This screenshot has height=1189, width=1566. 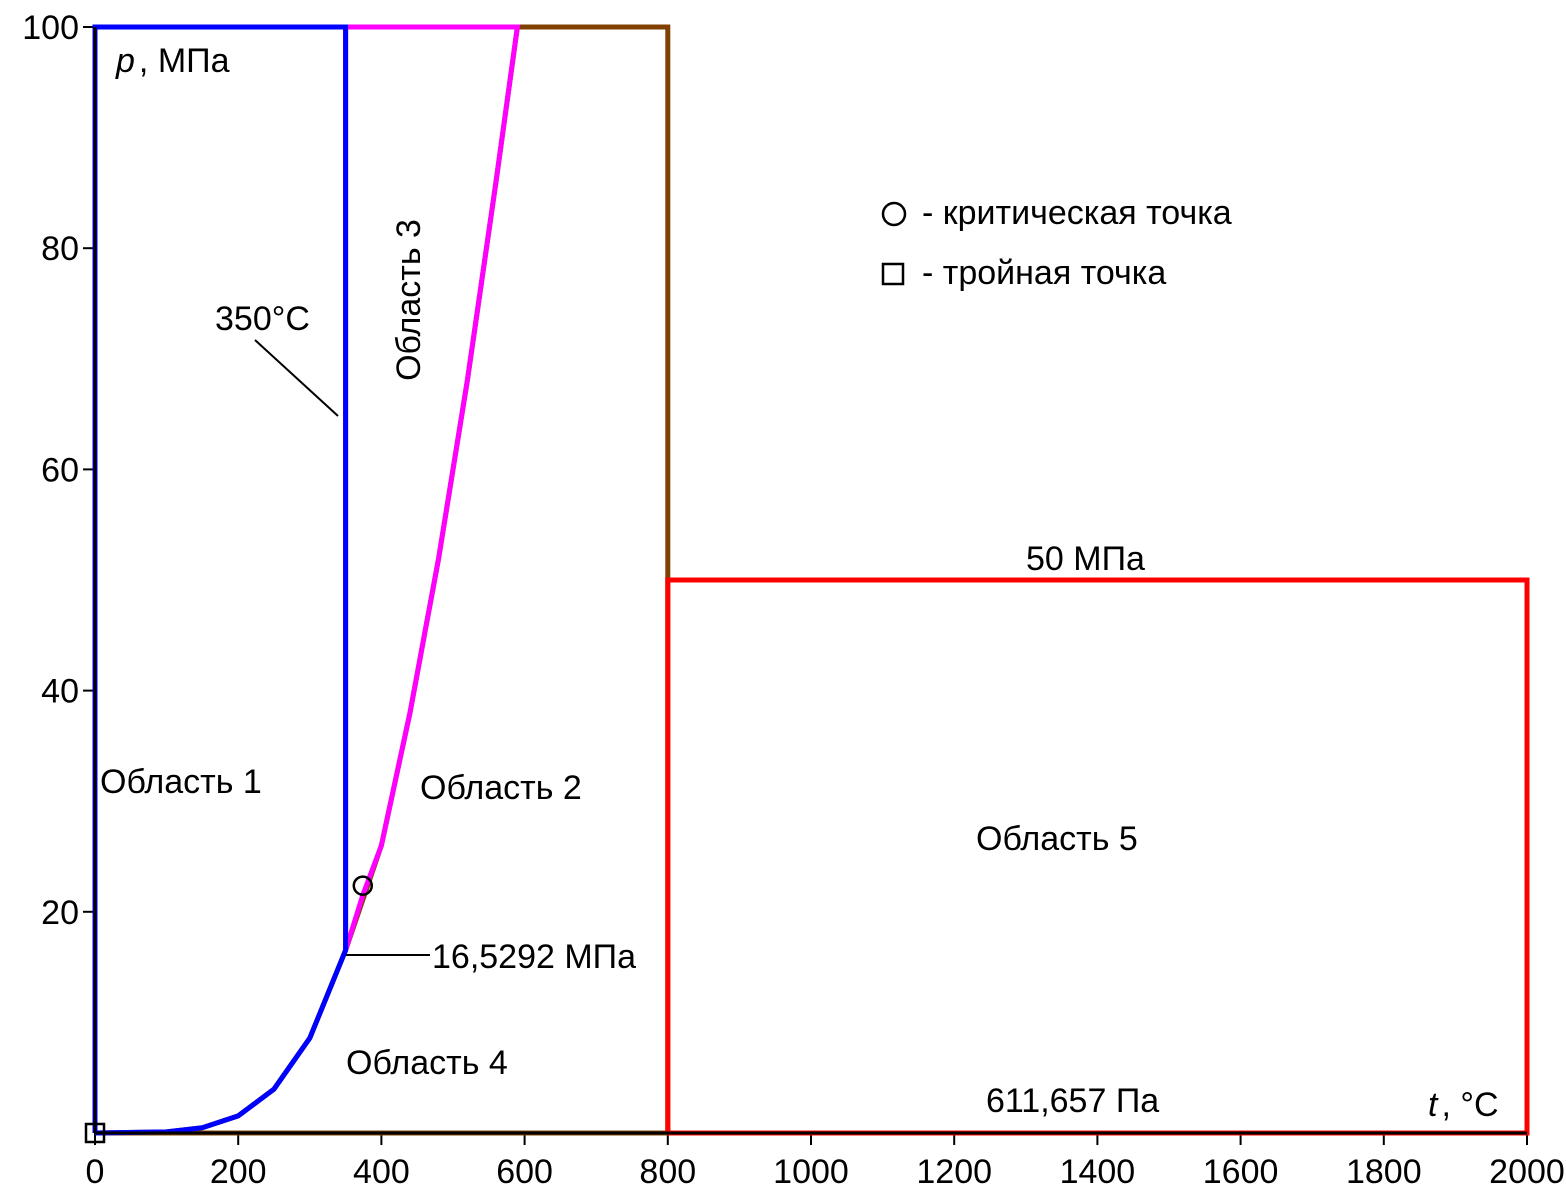 What do you see at coordinates (296, 378) in the screenshot?
I see `isotherm-350-leader` at bounding box center [296, 378].